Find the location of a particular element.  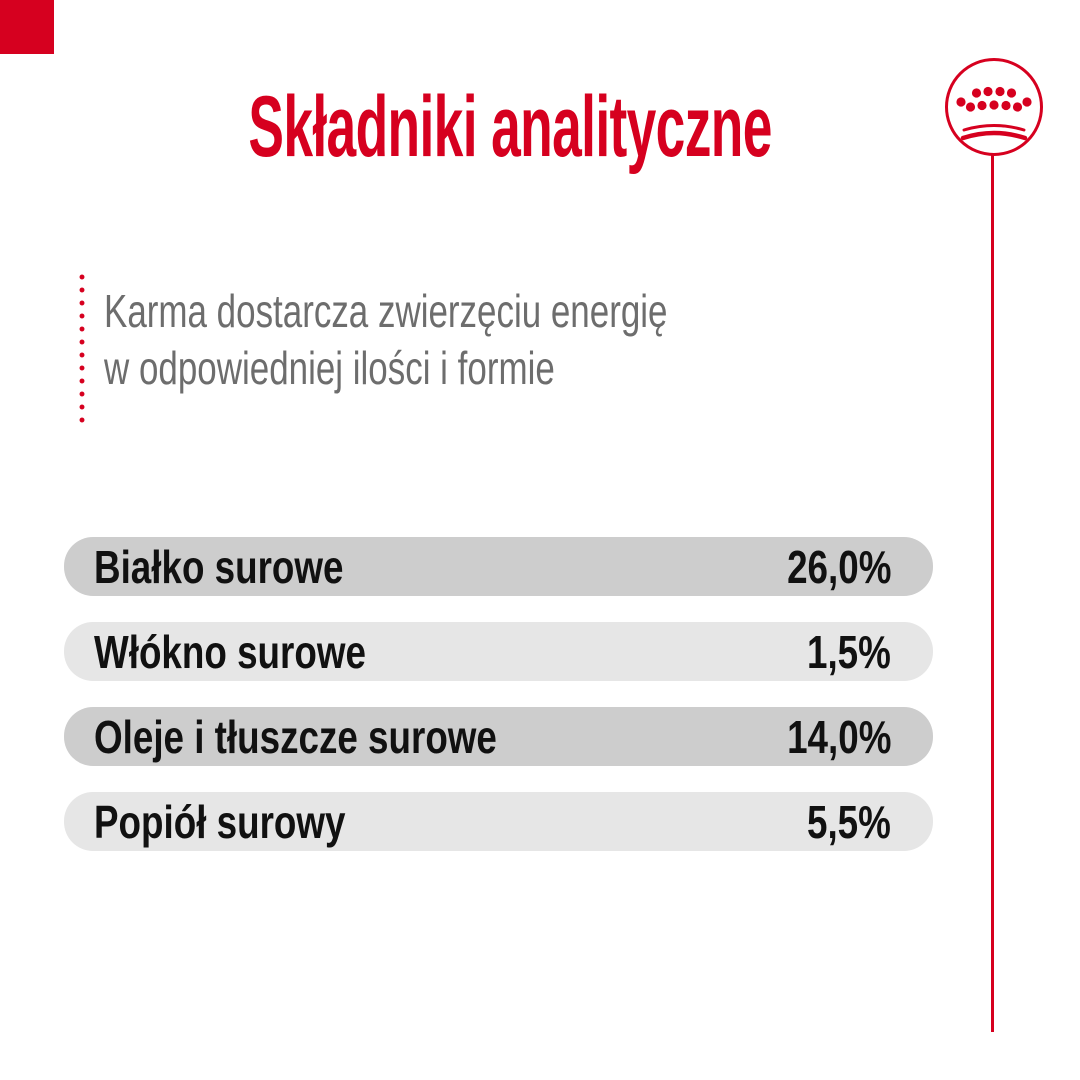

table-row: Włókno surowe 1,5% is located at coordinates (498, 651).